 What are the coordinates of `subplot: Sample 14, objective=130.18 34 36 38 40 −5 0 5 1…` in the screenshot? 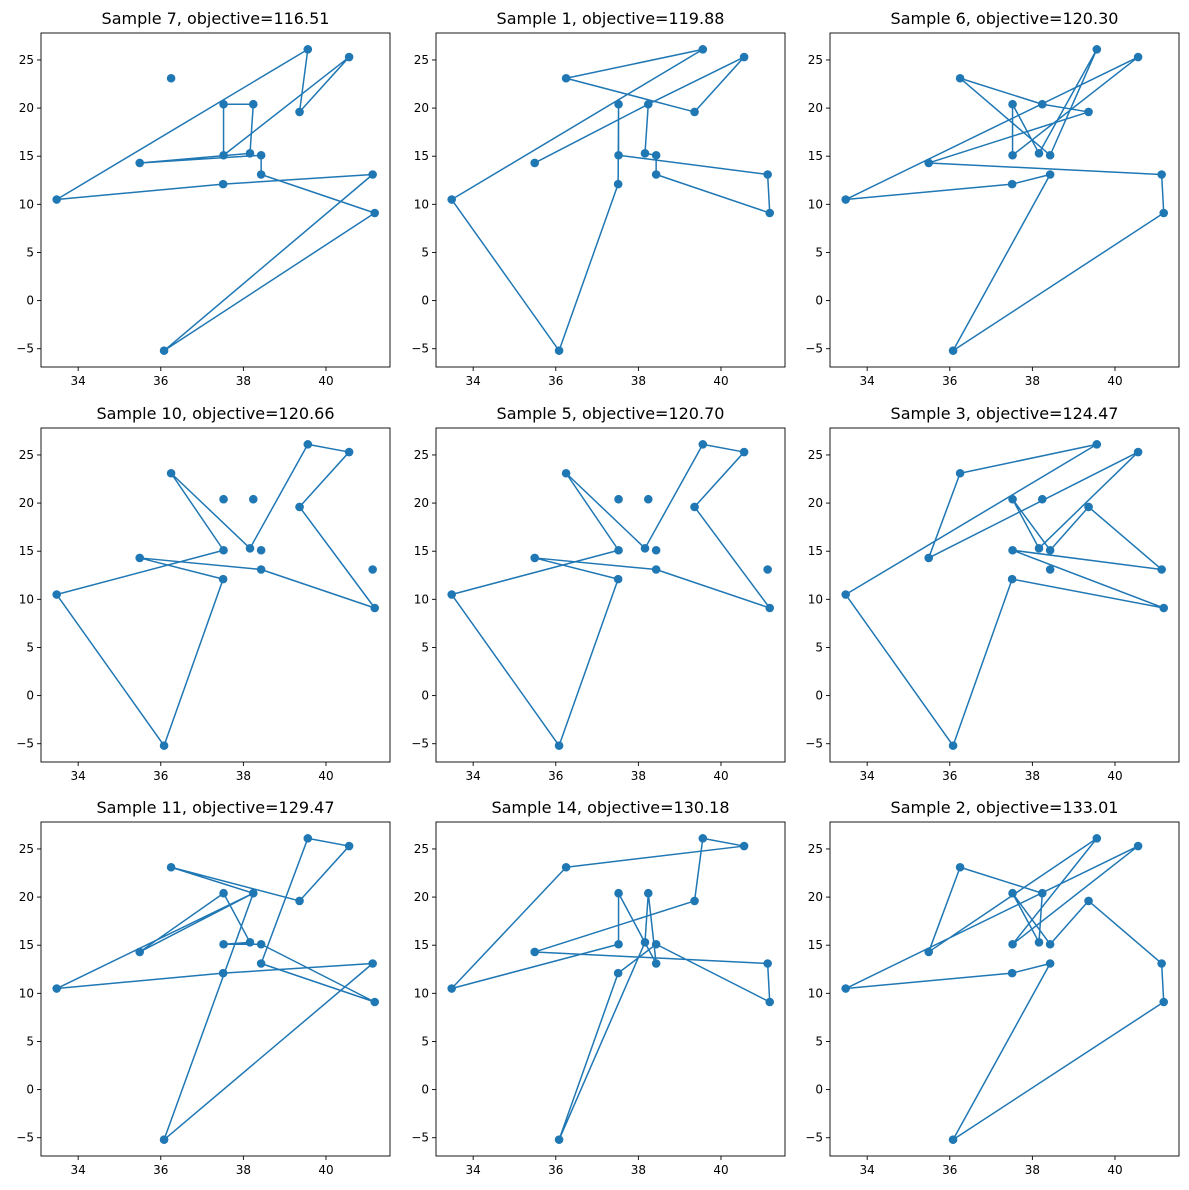 It's located at (598, 987).